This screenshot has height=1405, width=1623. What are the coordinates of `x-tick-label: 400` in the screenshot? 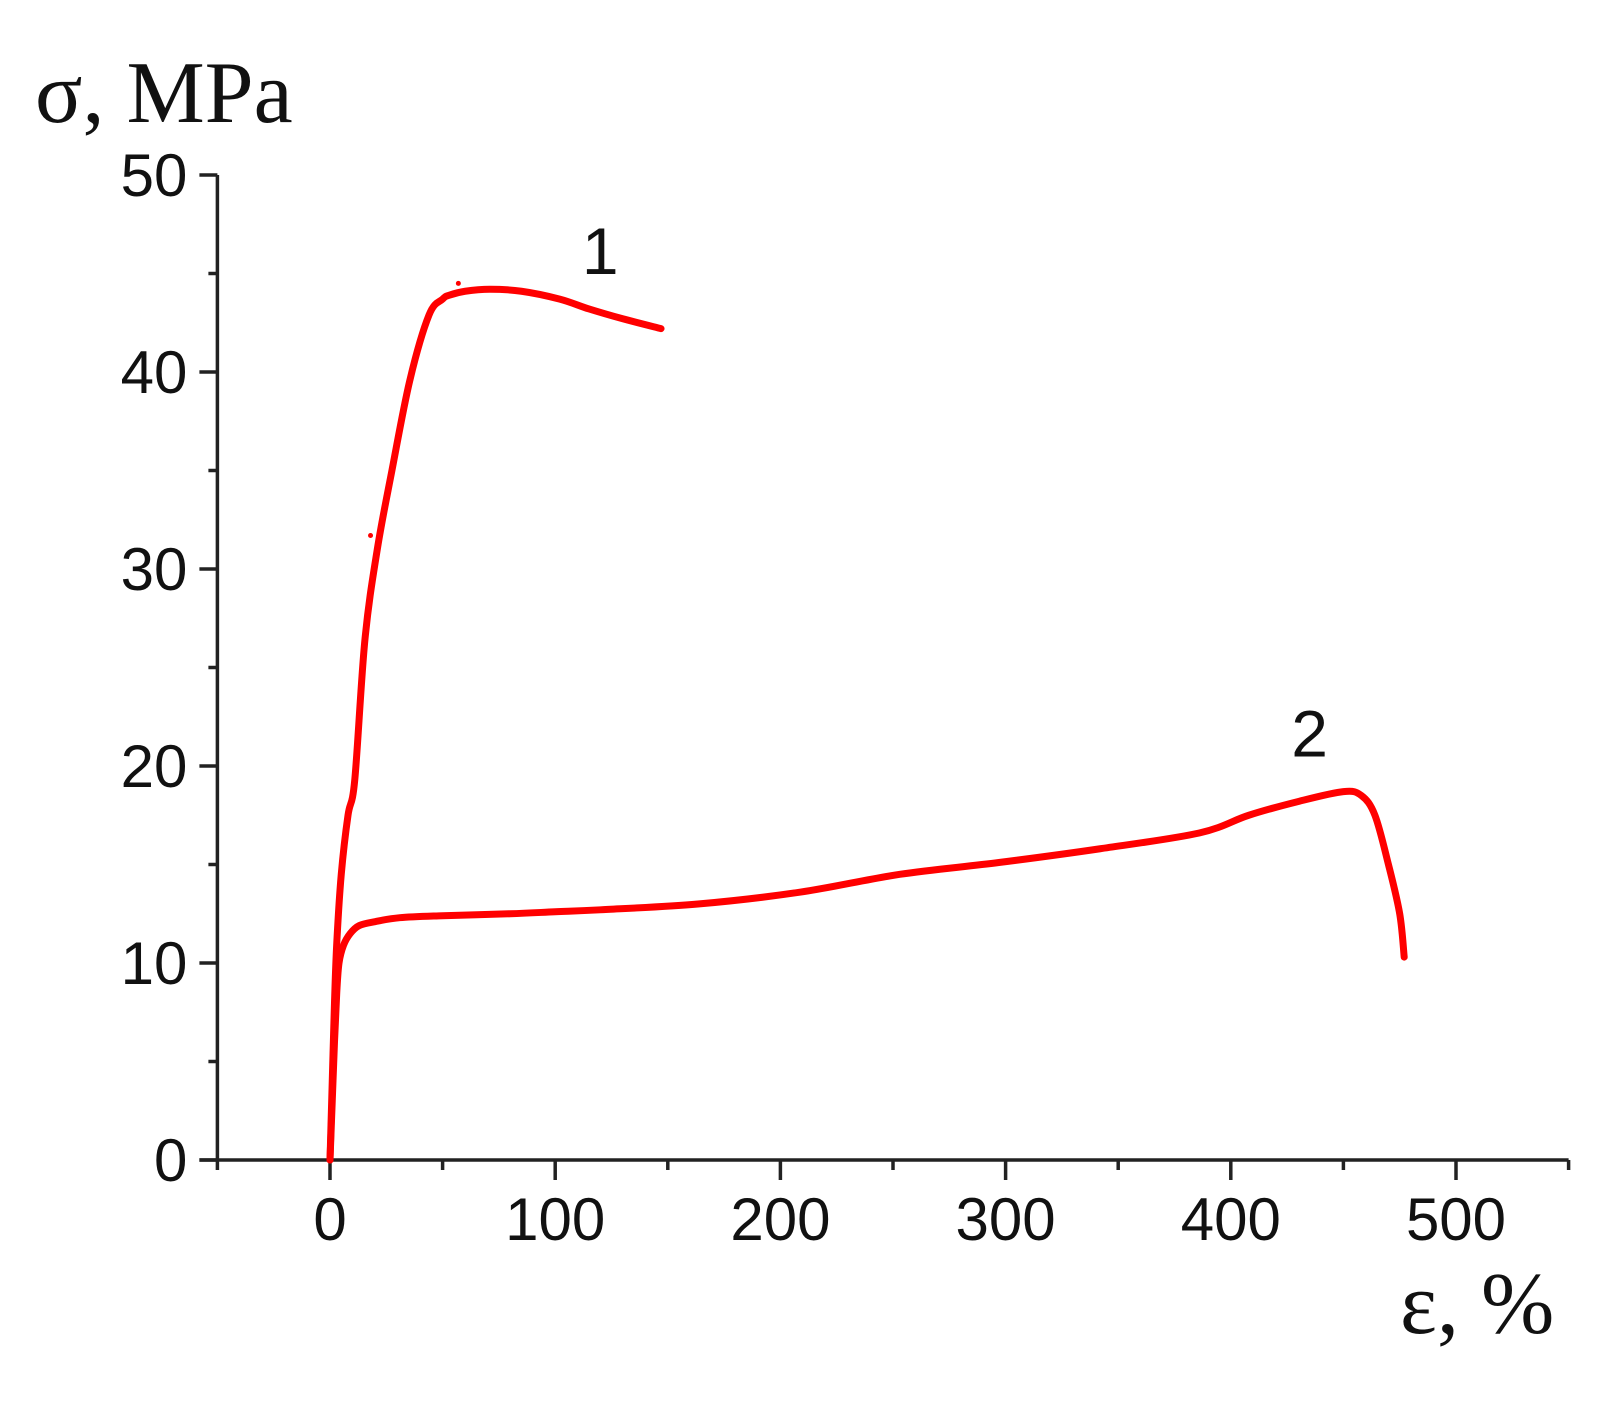 It's located at (1231, 1219).